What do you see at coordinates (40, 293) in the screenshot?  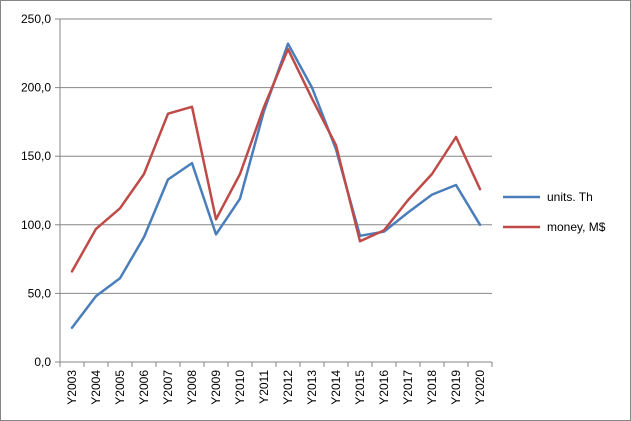 I see `y-tick-label: 50,0` at bounding box center [40, 293].